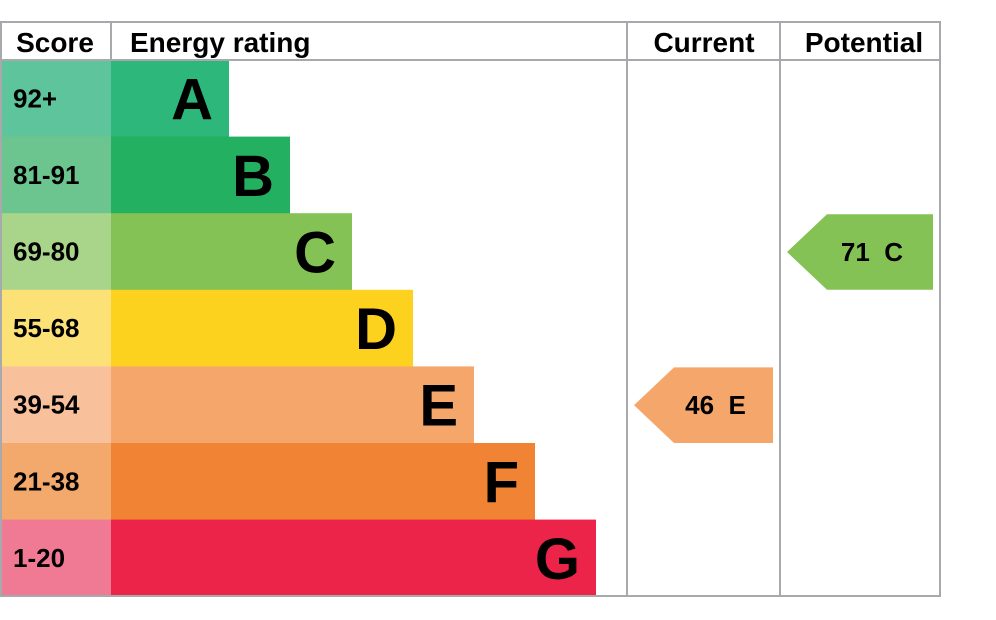  What do you see at coordinates (35, 98) in the screenshot?
I see `score-range-label: 92+` at bounding box center [35, 98].